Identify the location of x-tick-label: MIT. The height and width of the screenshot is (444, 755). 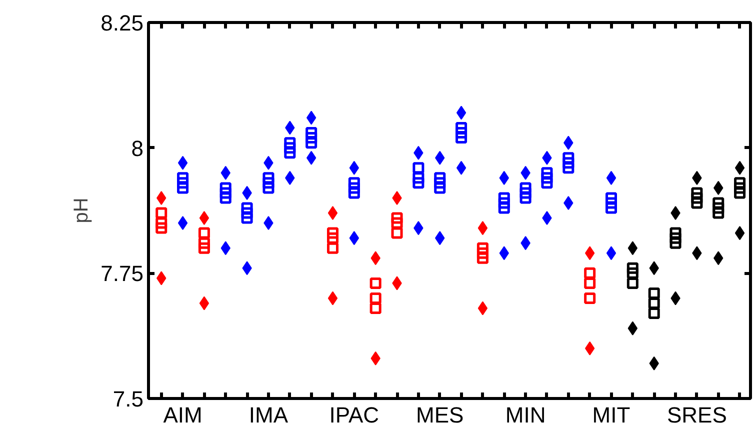
(611, 415).